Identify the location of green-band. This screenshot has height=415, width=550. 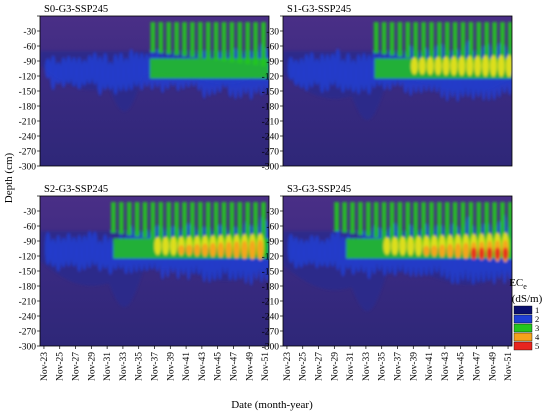
(209, 68).